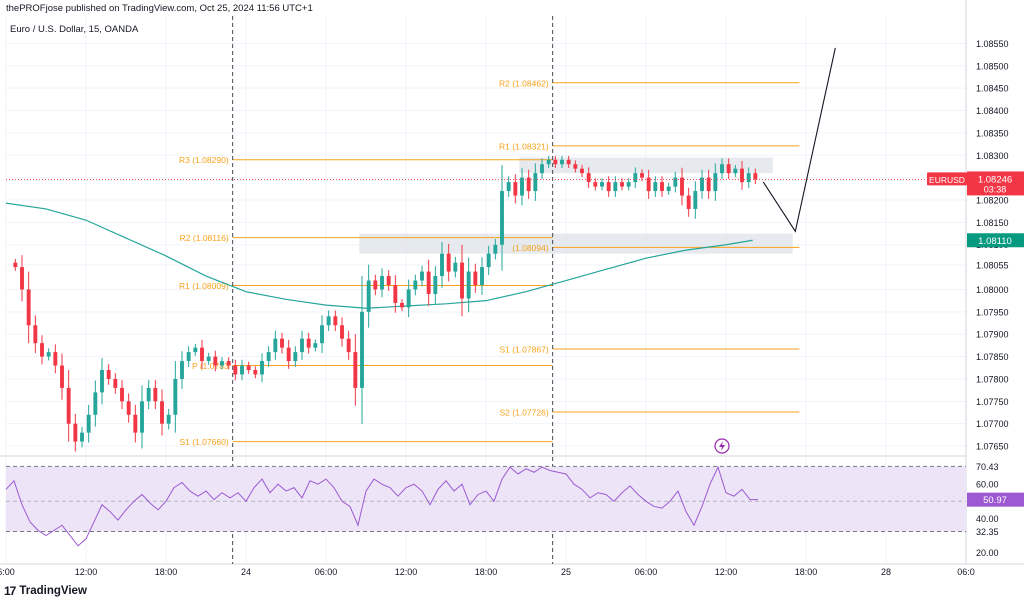 Image resolution: width=1024 pixels, height=606 pixels. I want to click on tradingview-footer: 17 TradingView, so click(45, 591).